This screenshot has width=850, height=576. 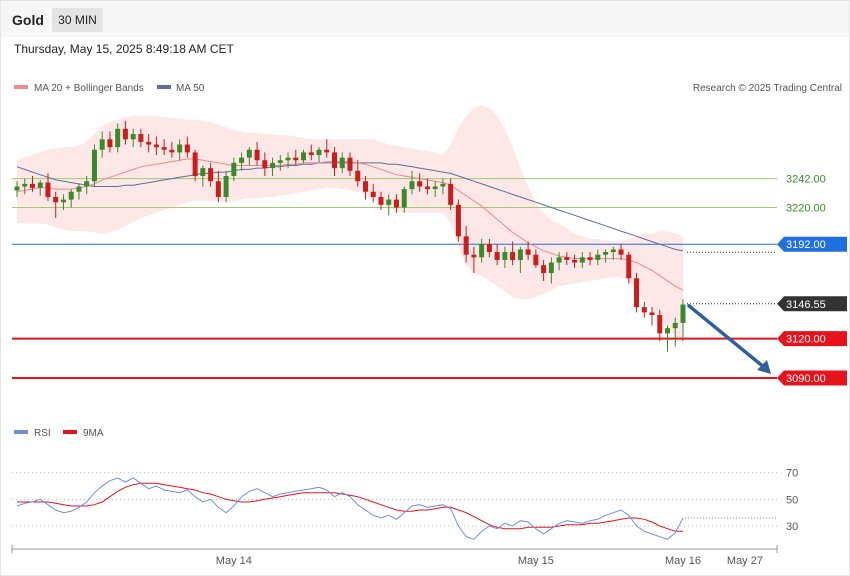 I want to click on rsi-ma-legend-label: 9MA, so click(x=93, y=433).